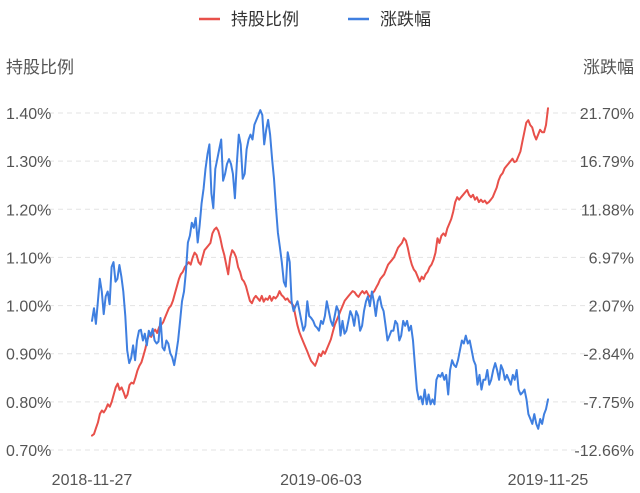  What do you see at coordinates (28, 162) in the screenshot?
I see `left-tick-label: 1.30%` at bounding box center [28, 162].